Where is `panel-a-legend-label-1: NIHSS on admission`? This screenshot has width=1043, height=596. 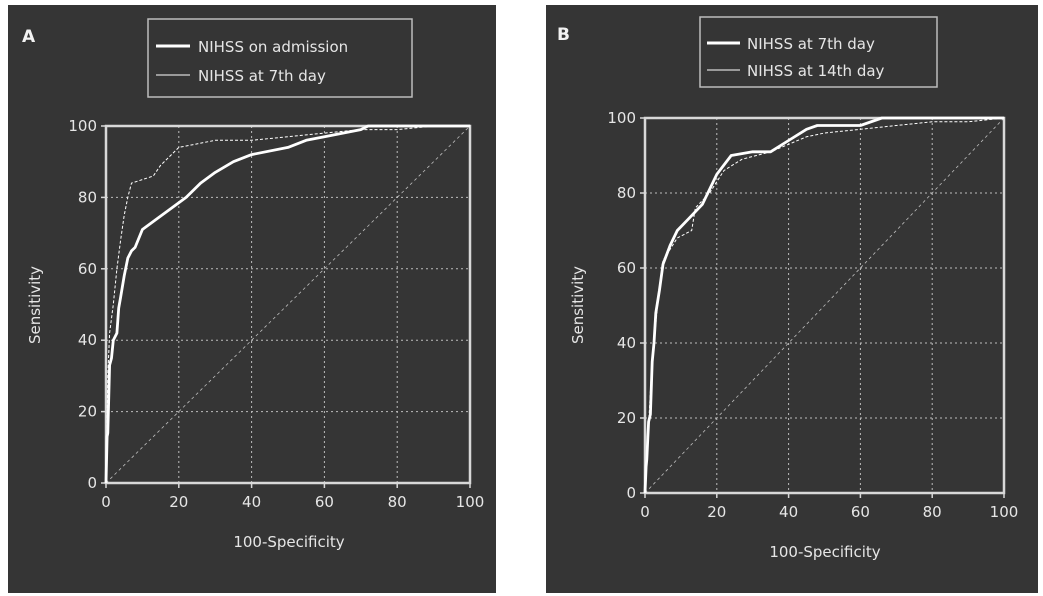 panel-a-legend-label-1: NIHSS on admission is located at coordinates (273, 47).